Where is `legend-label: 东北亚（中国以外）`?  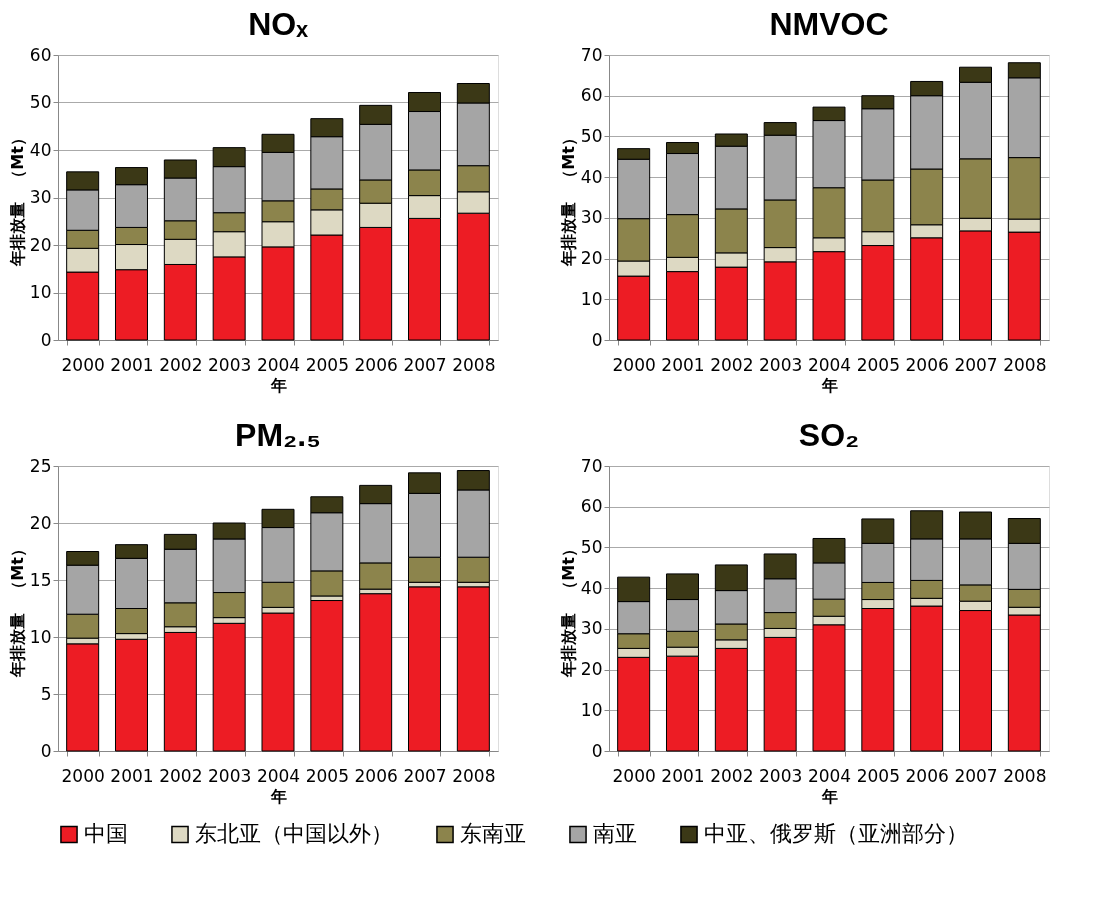
legend-label: 东北亚（中国以外） is located at coordinates (294, 834).